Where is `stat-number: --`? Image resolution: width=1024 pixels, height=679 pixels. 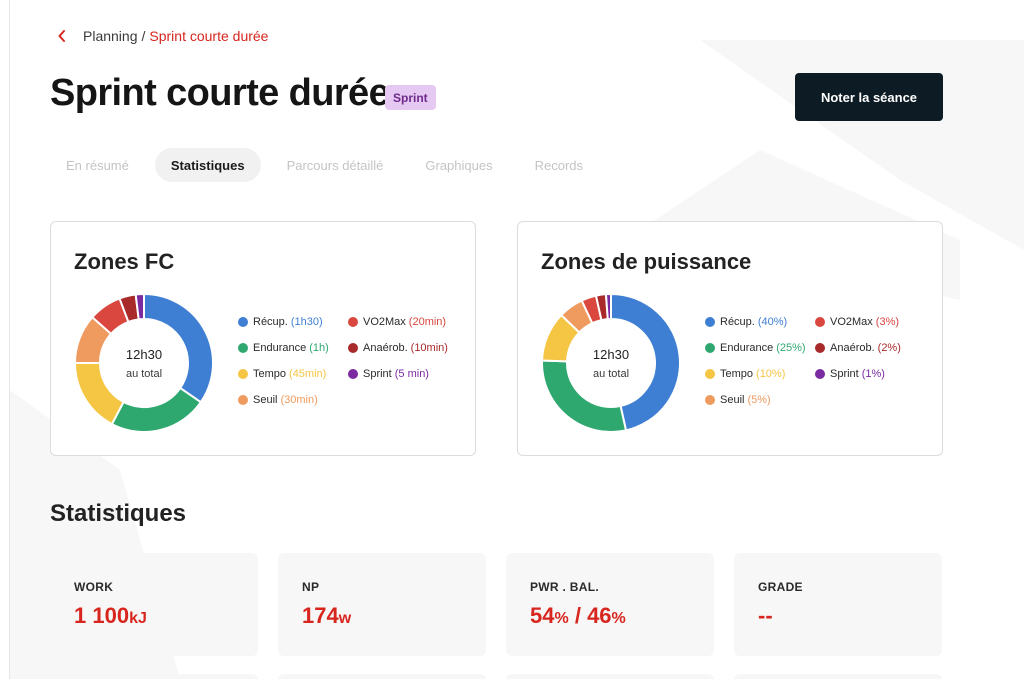
stat-number: -- is located at coordinates (765, 615).